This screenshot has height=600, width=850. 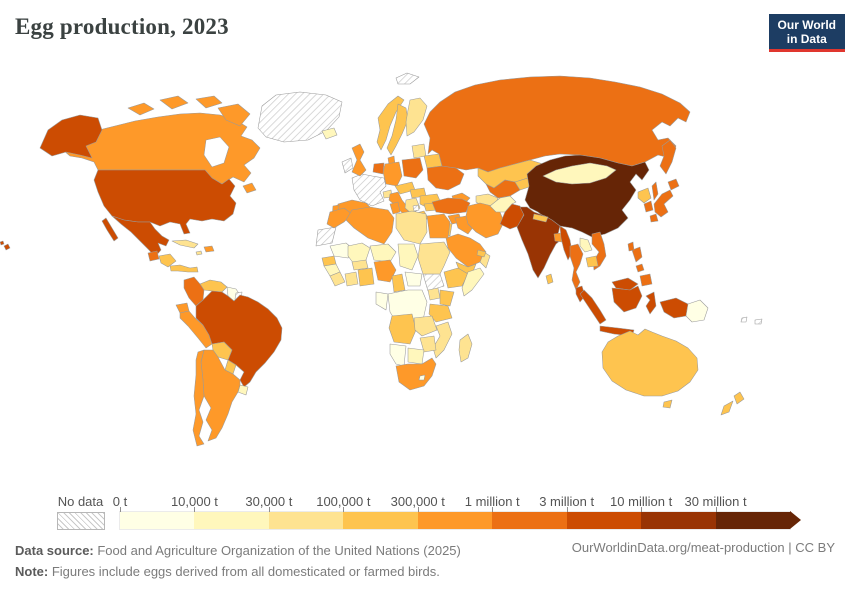 What do you see at coordinates (648, 206) in the screenshot?
I see `country-south-korea` at bounding box center [648, 206].